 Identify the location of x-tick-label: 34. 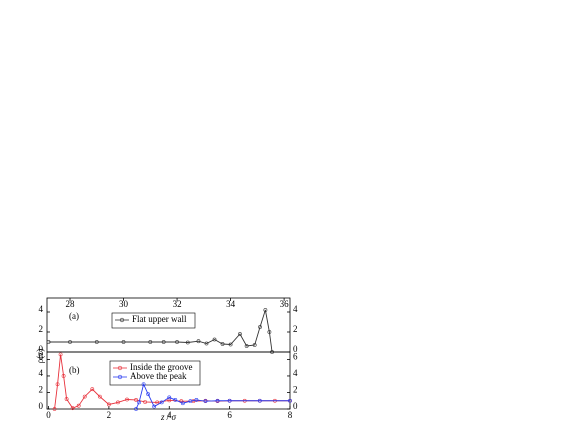
(231, 304).